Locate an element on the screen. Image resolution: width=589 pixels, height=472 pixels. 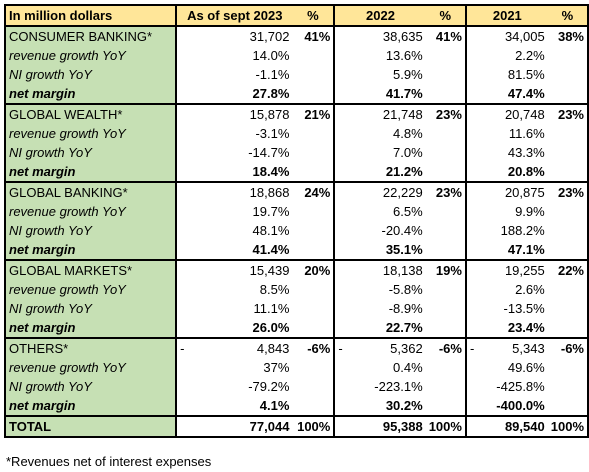
net-margin-row: net margin 41.4% 35.1% 47.1% is located at coordinates (296, 250).